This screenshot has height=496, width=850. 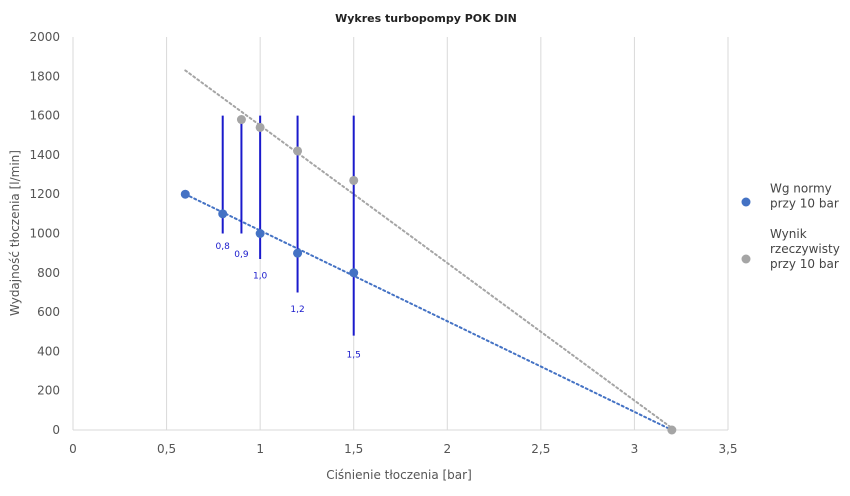 I want to click on pressure-bars: 0,80,9 1,0 1,2 1,5, so click(x=288, y=237).